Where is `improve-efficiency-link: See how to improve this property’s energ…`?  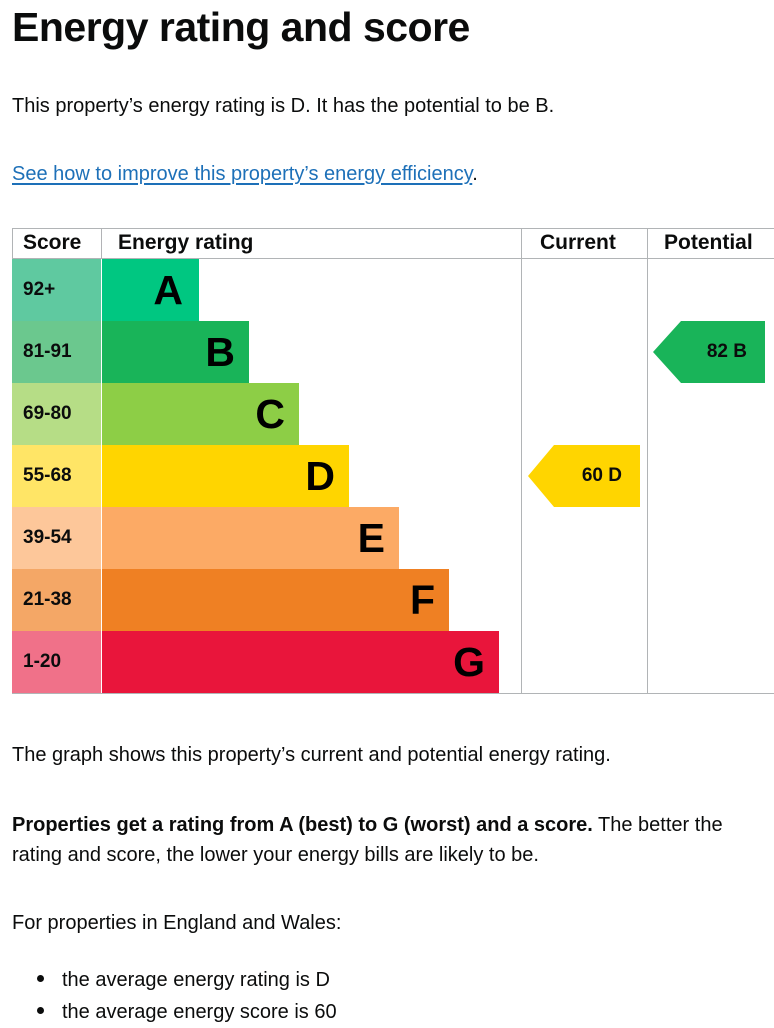 improve-efficiency-link: See how to improve this property’s energ… is located at coordinates (242, 174).